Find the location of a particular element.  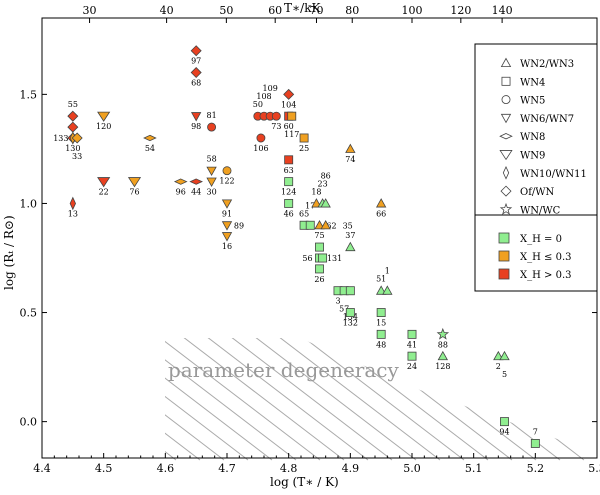

point-label: 120 is located at coordinates (103, 126).